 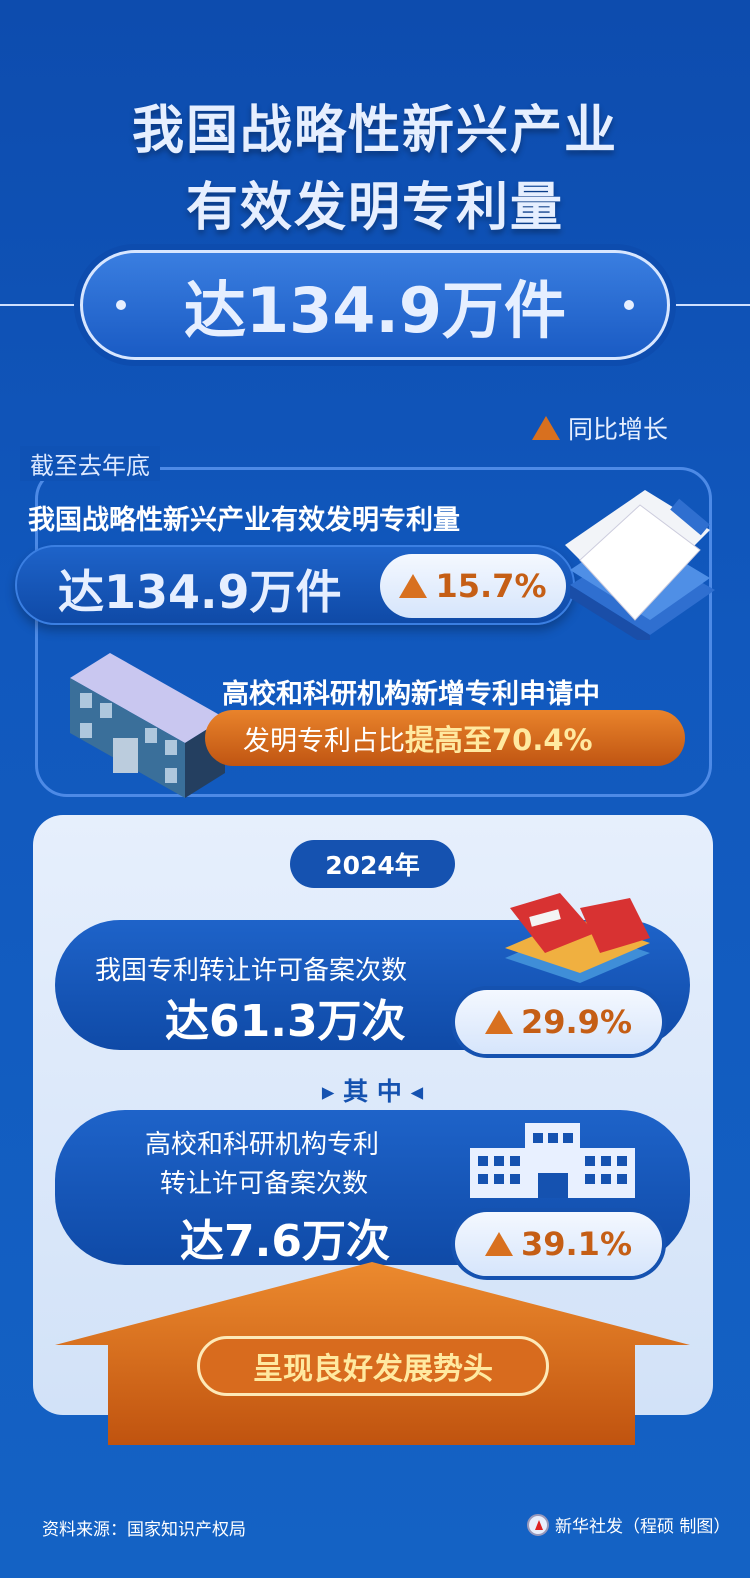 What do you see at coordinates (147, 725) in the screenshot?
I see `building-icon` at bounding box center [147, 725].